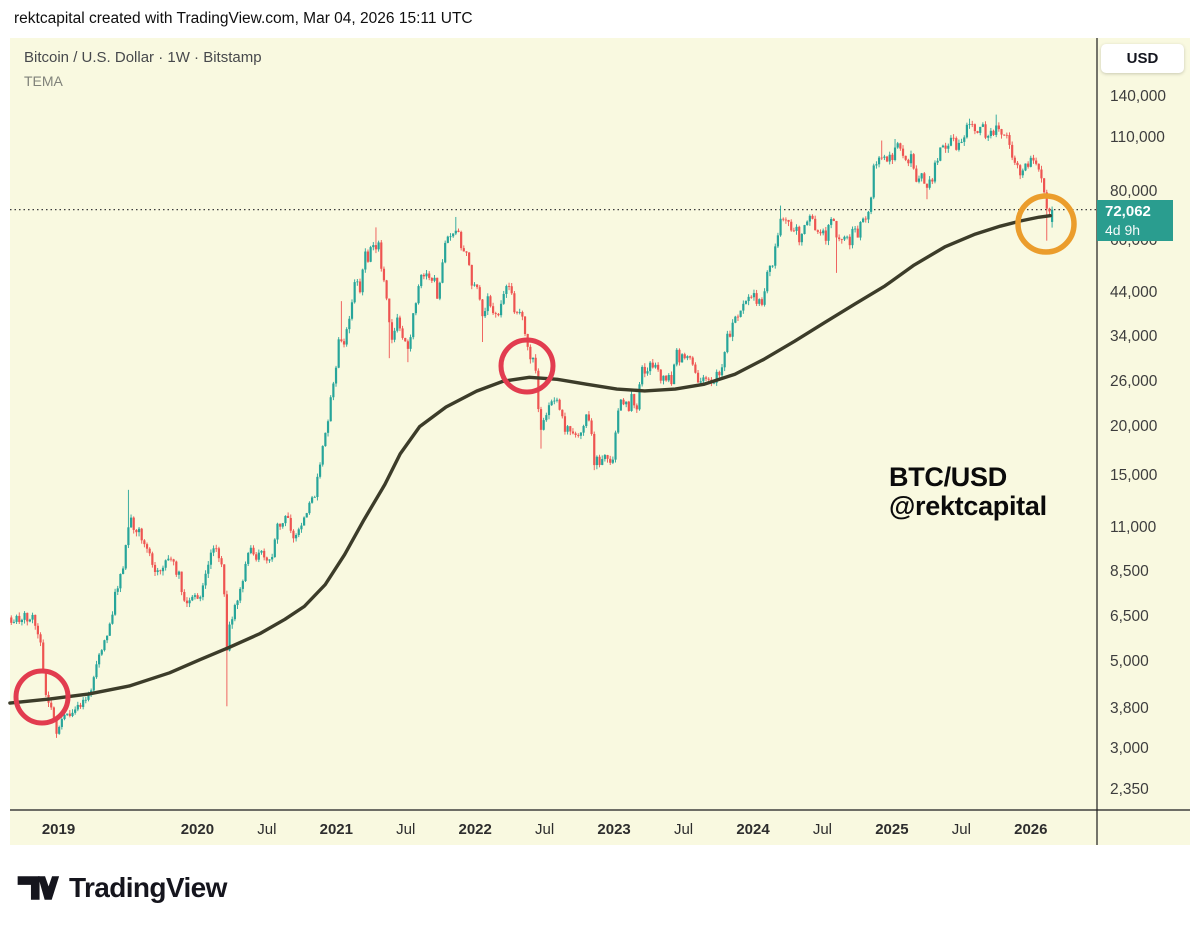  Describe the element at coordinates (753, 829) in the screenshot. I see `time-axis-label: 2024` at that location.